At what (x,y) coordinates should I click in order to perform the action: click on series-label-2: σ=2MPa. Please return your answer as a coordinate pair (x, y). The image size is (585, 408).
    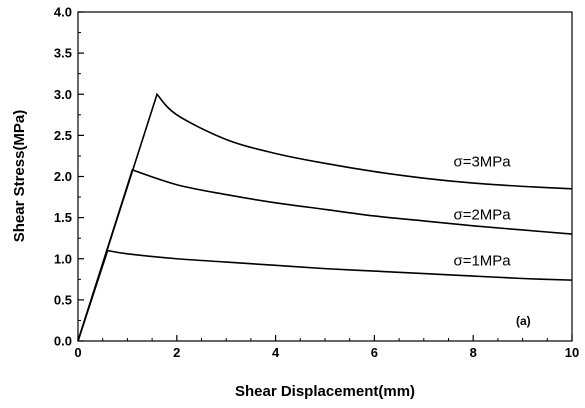
    Looking at the image, I should click on (482, 214).